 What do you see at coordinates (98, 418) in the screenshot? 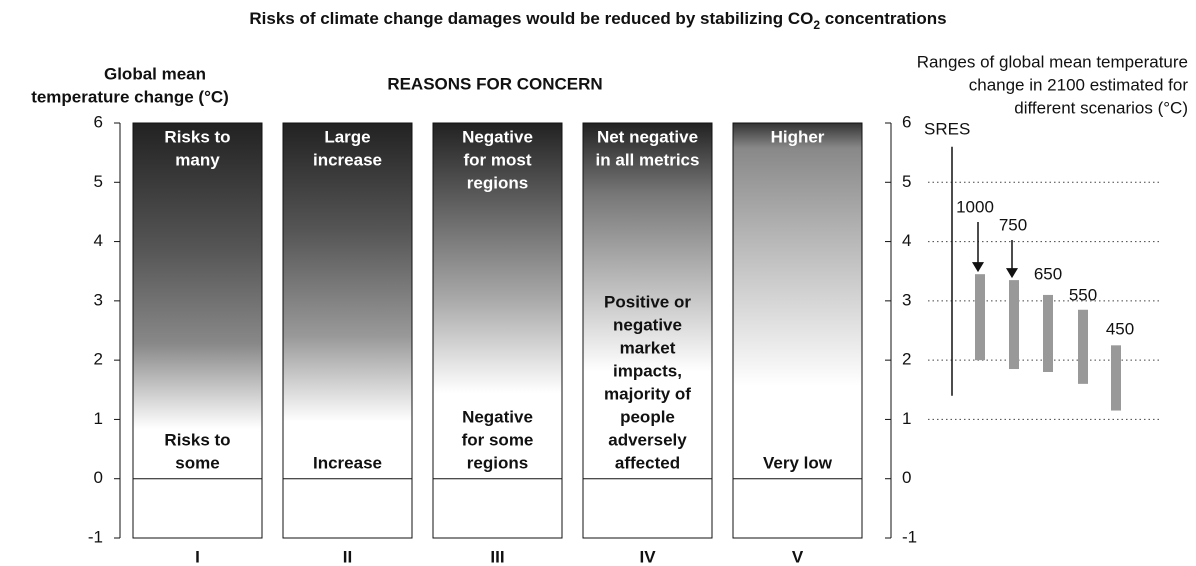
I see `y-tick-label: 1` at bounding box center [98, 418].